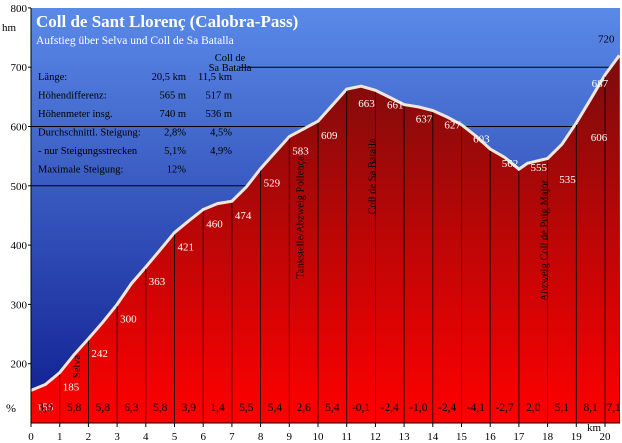  Describe the element at coordinates (606, 39) in the screenshot. I see `elevation-label: 720` at that location.